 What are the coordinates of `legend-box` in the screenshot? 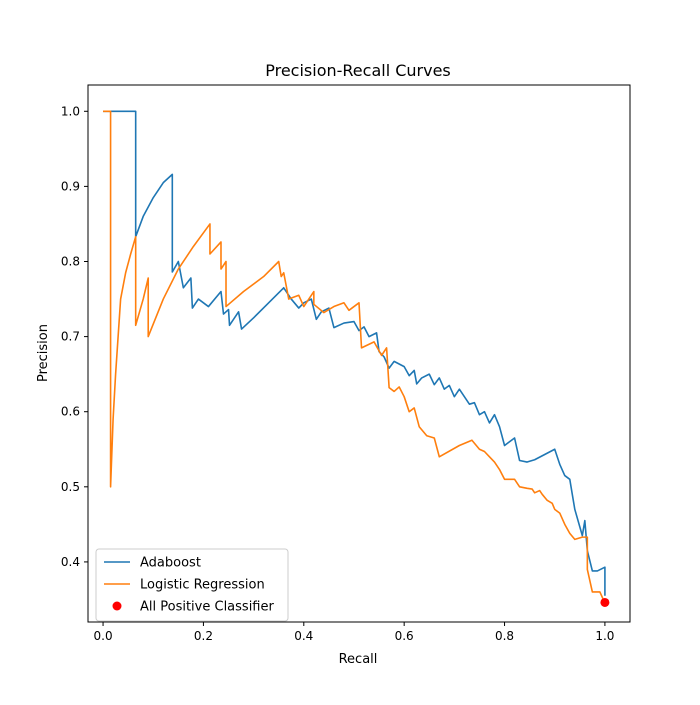 It's located at (192, 585).